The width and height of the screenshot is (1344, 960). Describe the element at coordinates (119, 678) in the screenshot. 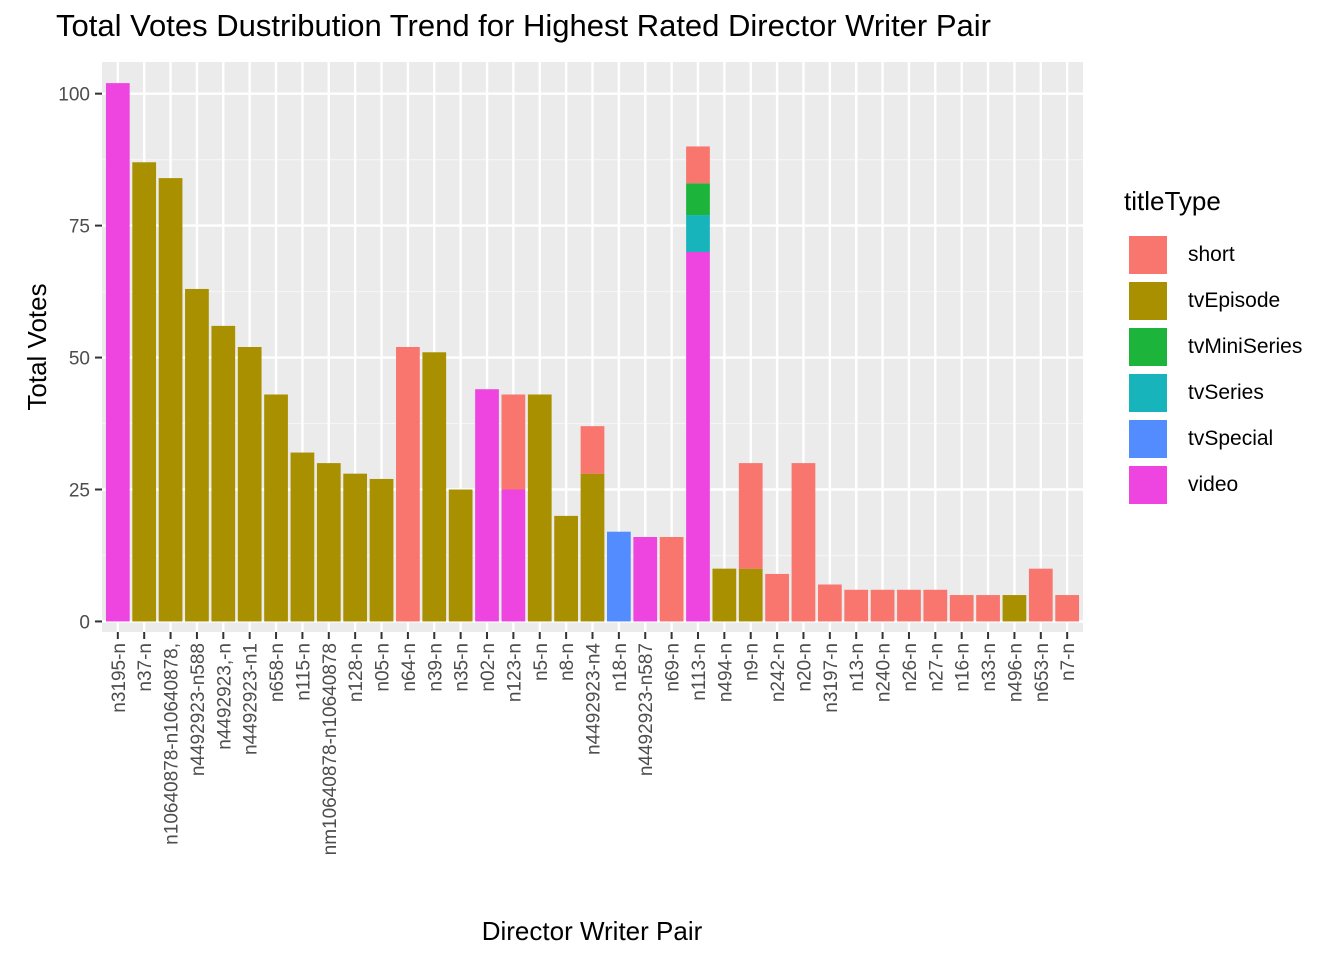

I see `x-tick-label: n3195-n` at that location.